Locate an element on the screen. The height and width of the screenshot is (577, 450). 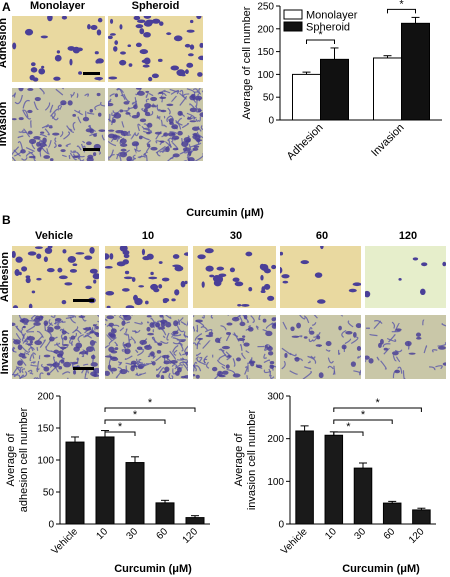
a-legend-label-spheroid: Spheroid is located at coordinates (328, 28).